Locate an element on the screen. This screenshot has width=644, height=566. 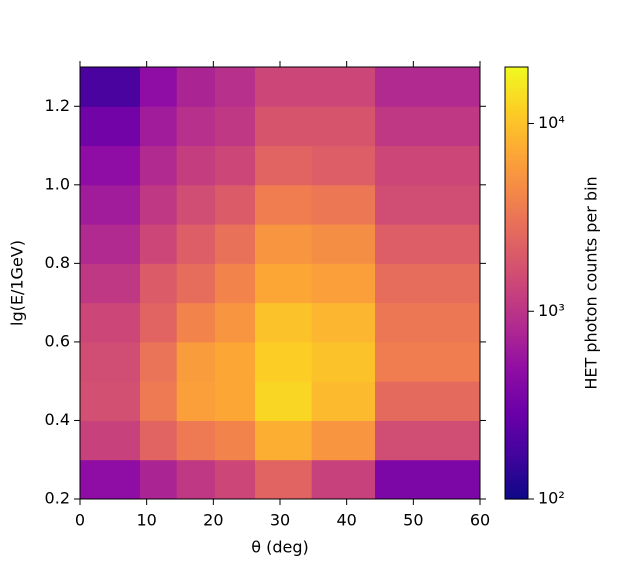
colorbar-frame is located at coordinates (516, 283).